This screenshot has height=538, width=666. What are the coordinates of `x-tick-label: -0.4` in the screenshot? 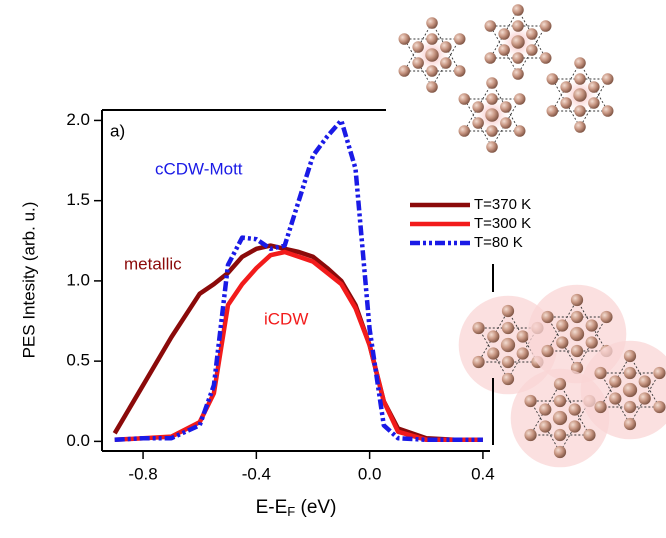 It's located at (256, 473).